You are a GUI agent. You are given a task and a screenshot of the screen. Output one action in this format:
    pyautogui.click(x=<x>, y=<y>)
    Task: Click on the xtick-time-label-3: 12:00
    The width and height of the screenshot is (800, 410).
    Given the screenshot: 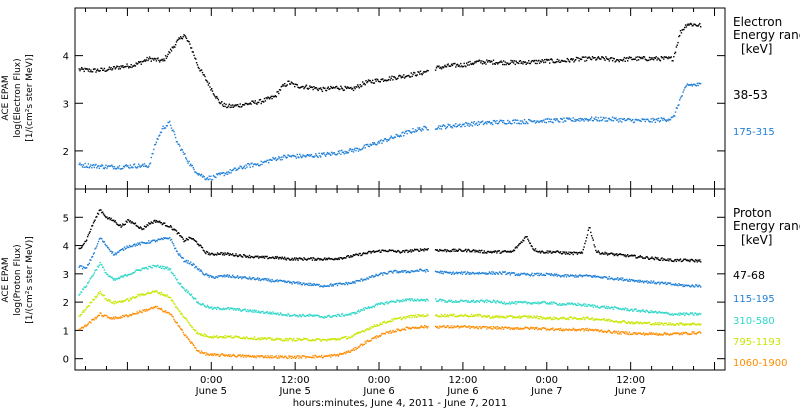 What is the action you would take?
    pyautogui.click(x=462, y=380)
    